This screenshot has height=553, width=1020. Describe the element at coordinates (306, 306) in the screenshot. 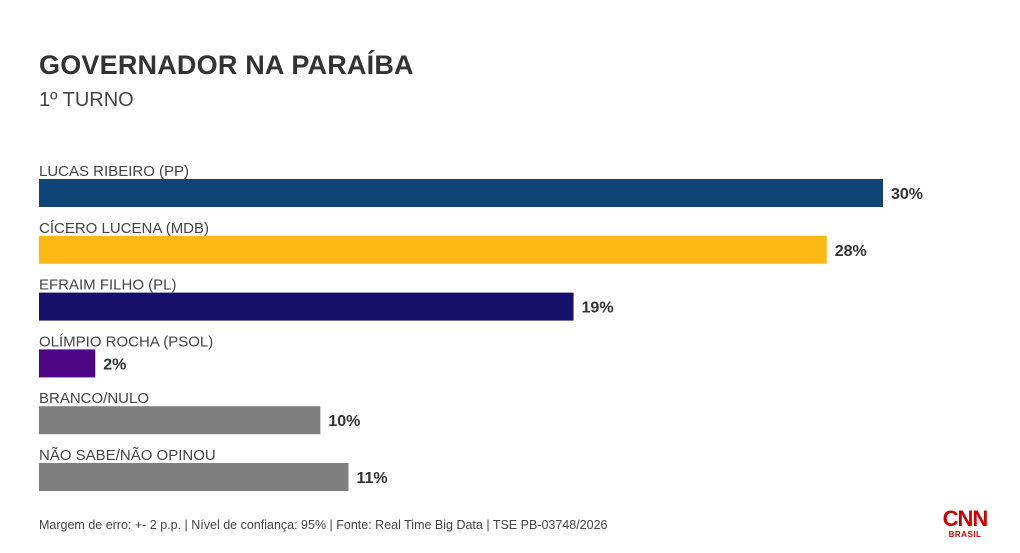

I see `bar-efraim-filho-pl` at that location.